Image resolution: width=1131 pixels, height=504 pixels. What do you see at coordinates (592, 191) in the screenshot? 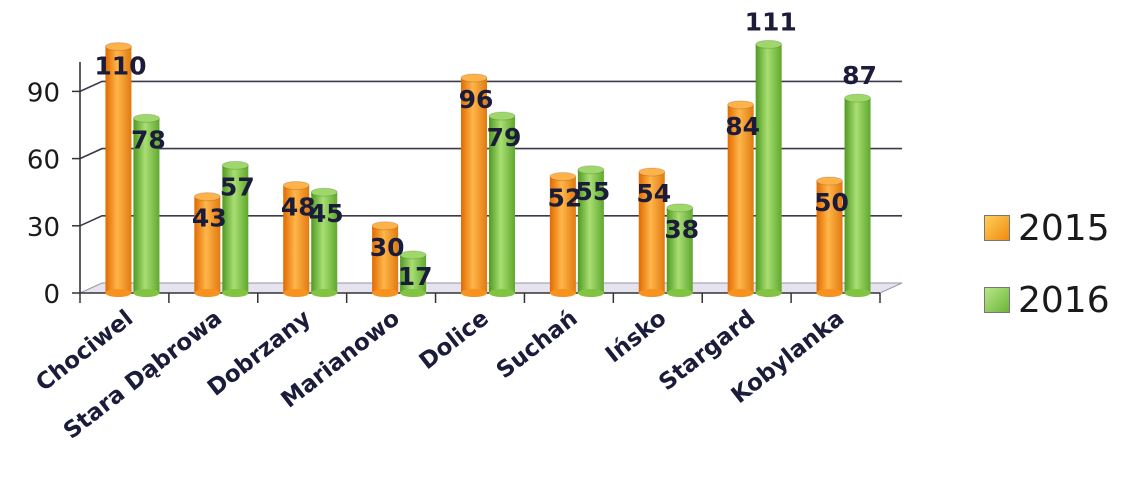
I see `value-label-2016-Suchań: 55` at bounding box center [592, 191].